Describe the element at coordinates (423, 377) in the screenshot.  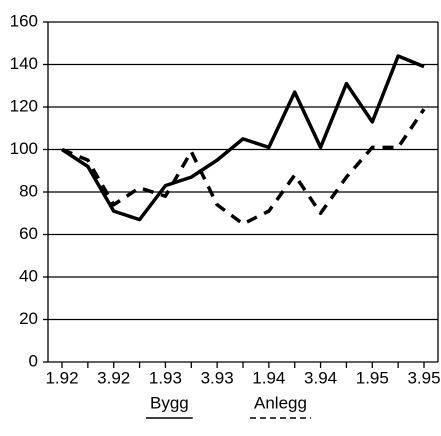
I see `x-tick-label: 3.95` at that location.